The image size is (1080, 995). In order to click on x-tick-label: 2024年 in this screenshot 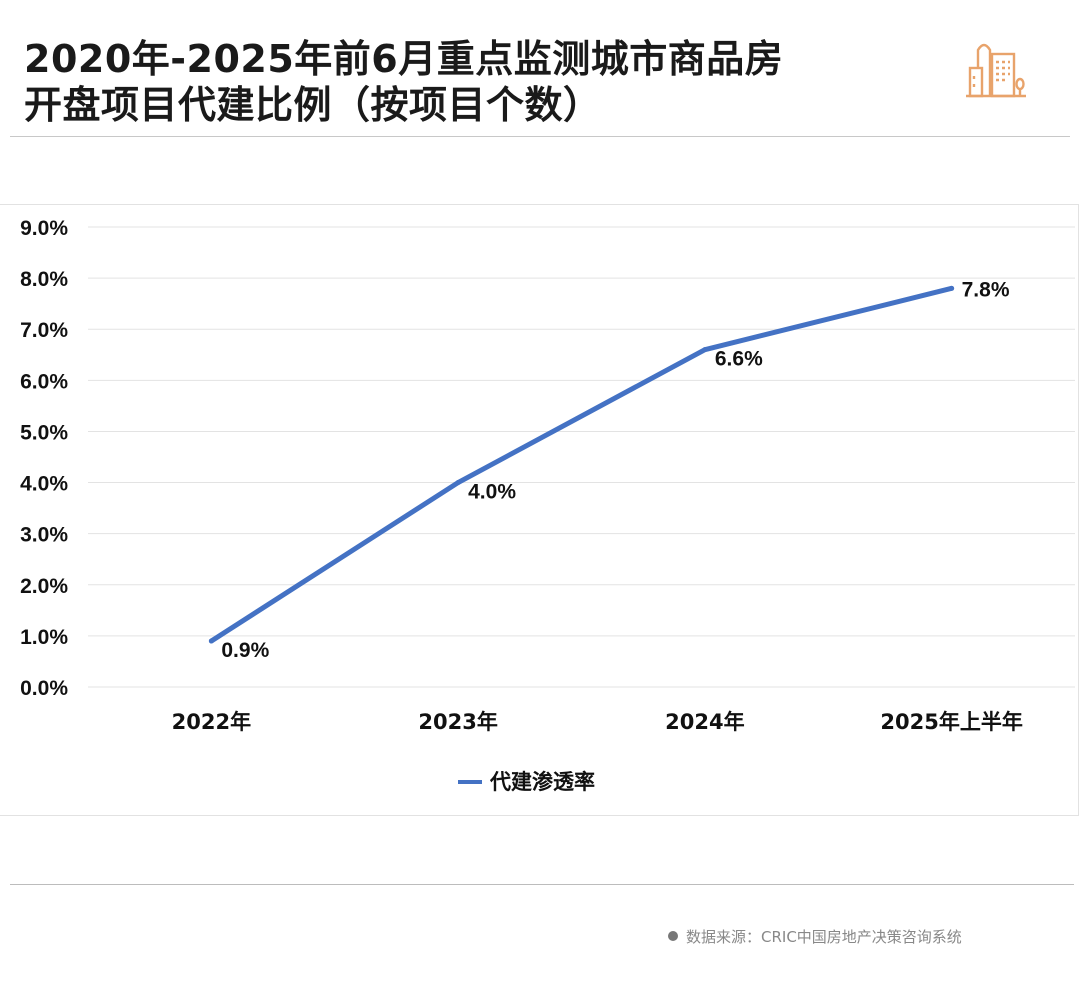, I will do `click(704, 722)`.